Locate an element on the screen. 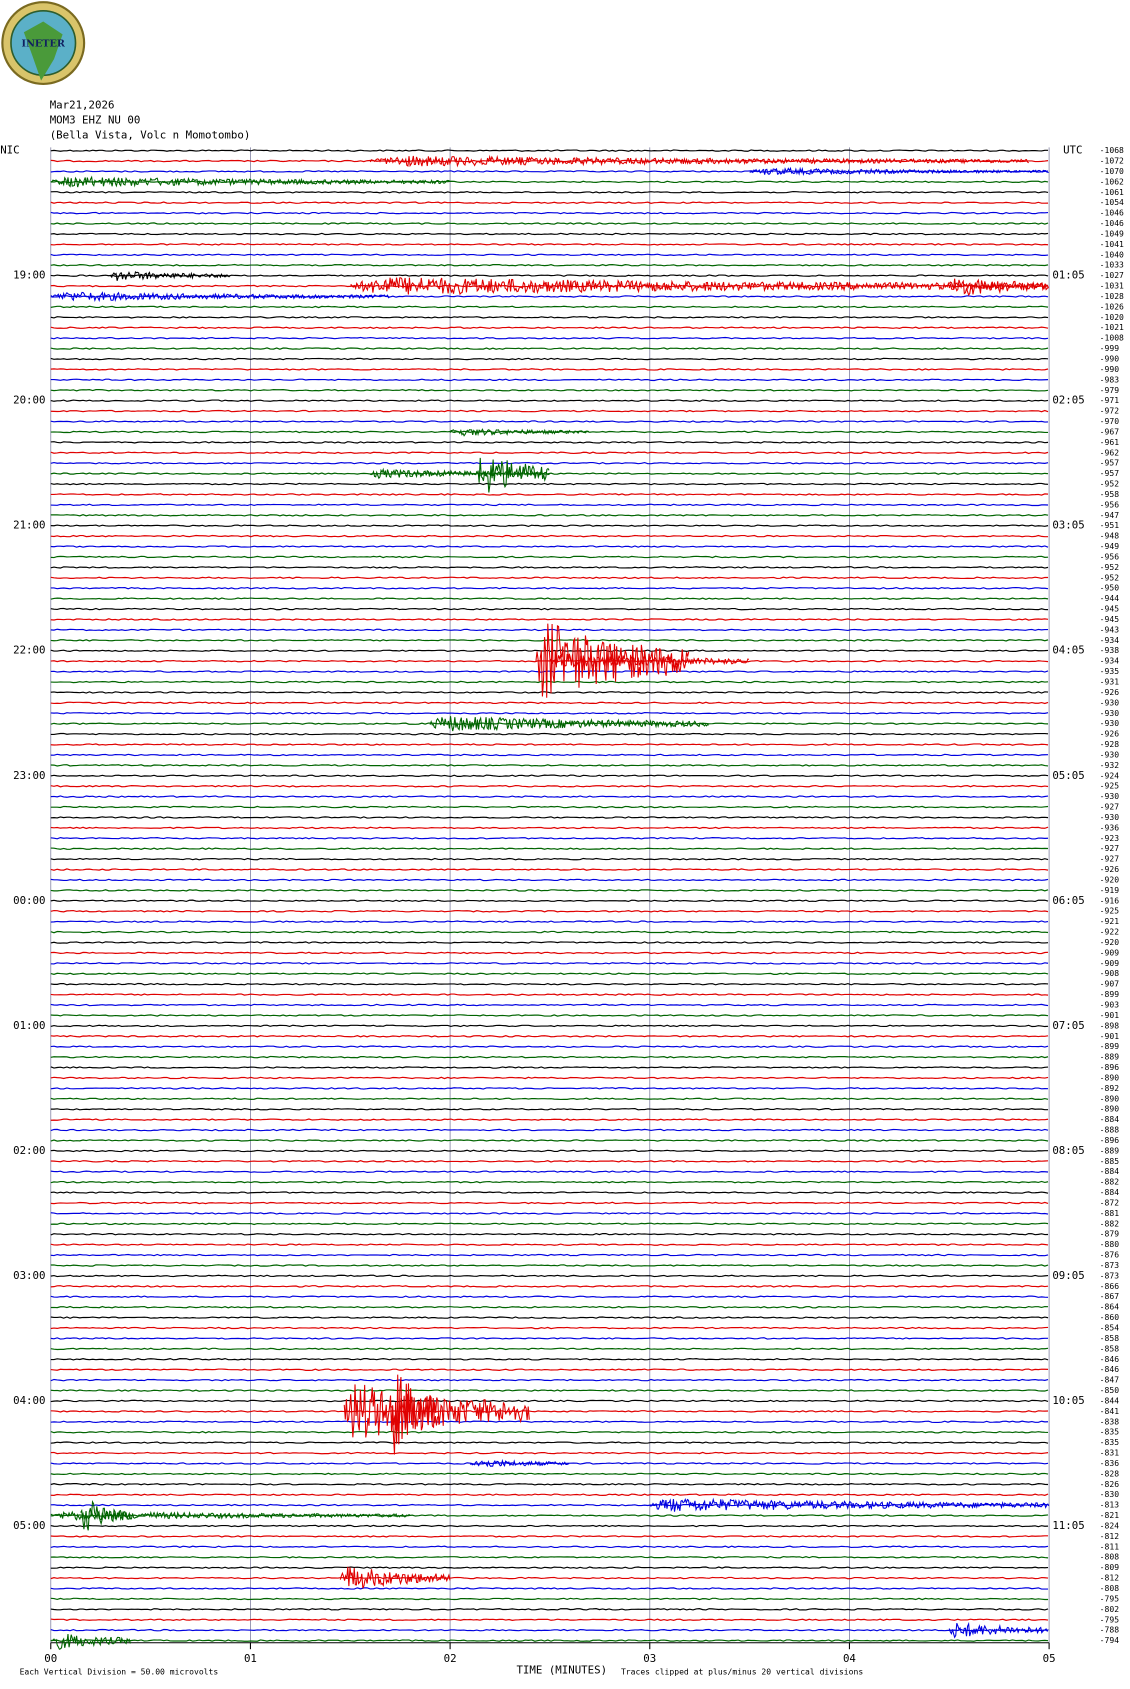  offset-label: -961 is located at coordinates (1110, 442).